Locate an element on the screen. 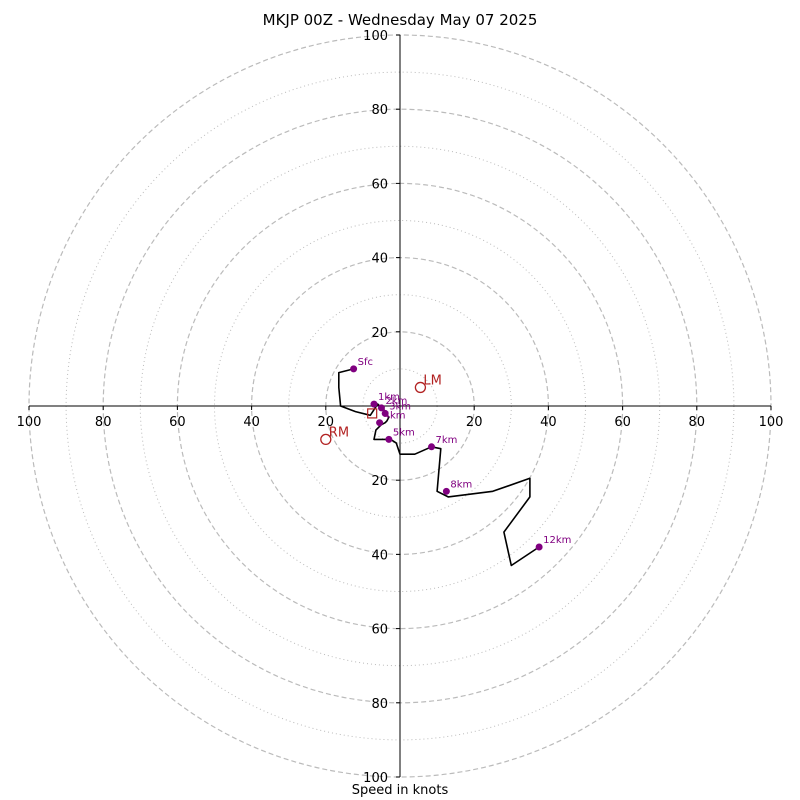 Image resolution: width=800 pixels, height=800 pixels. height-marker-12km is located at coordinates (539, 547).